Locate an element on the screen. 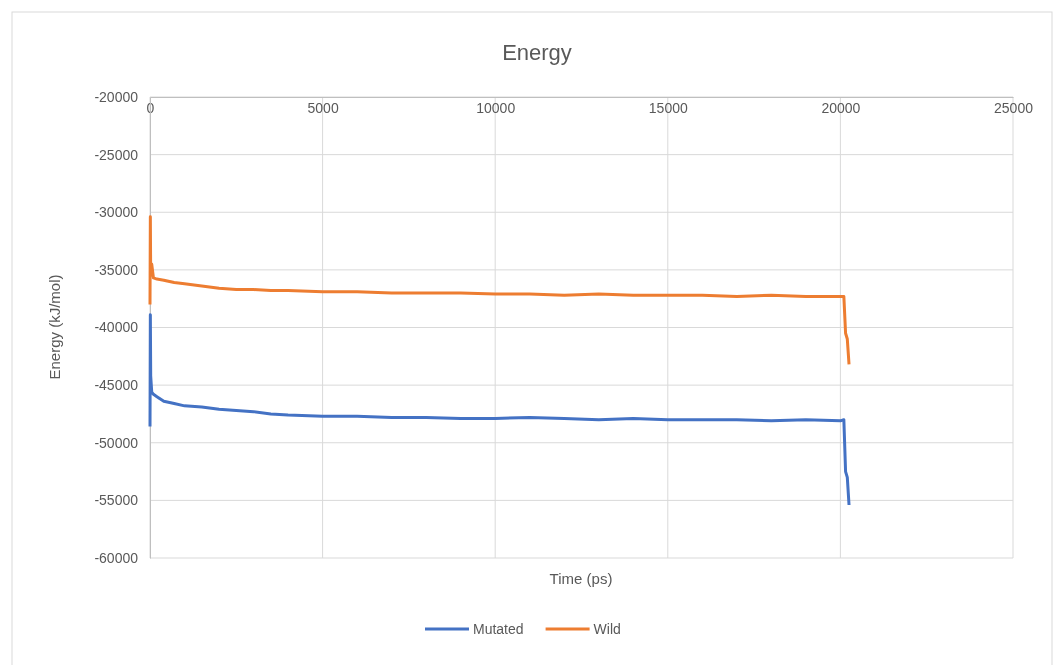 Image resolution: width=1053 pixels, height=665 pixels. y-tick-label: -25000 is located at coordinates (116, 154).